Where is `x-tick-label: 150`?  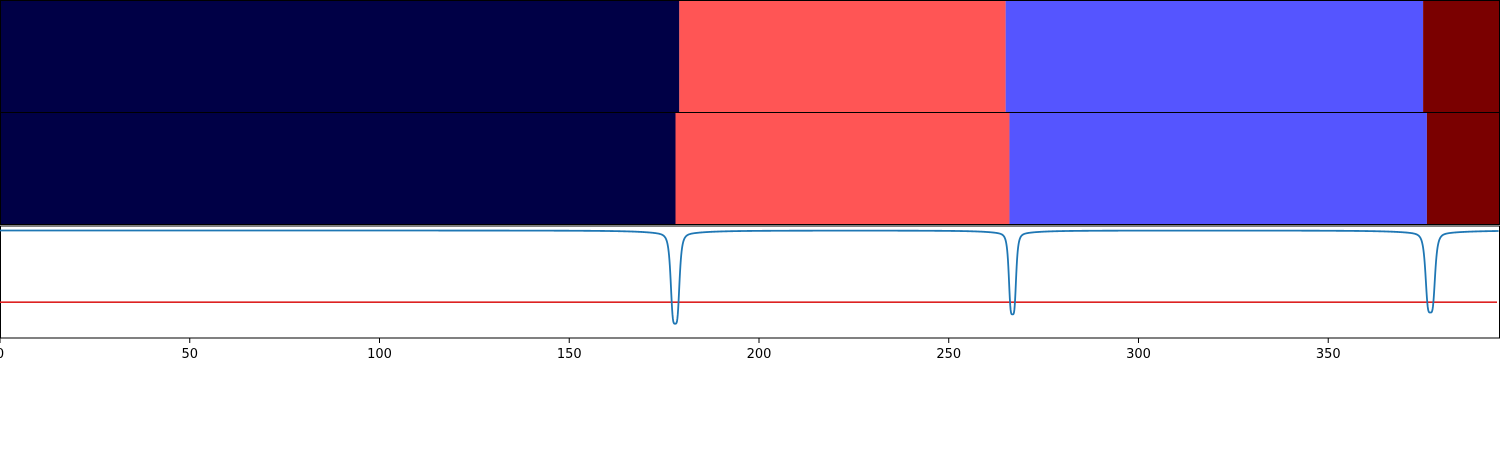
x-tick-label: 150 is located at coordinates (569, 354).